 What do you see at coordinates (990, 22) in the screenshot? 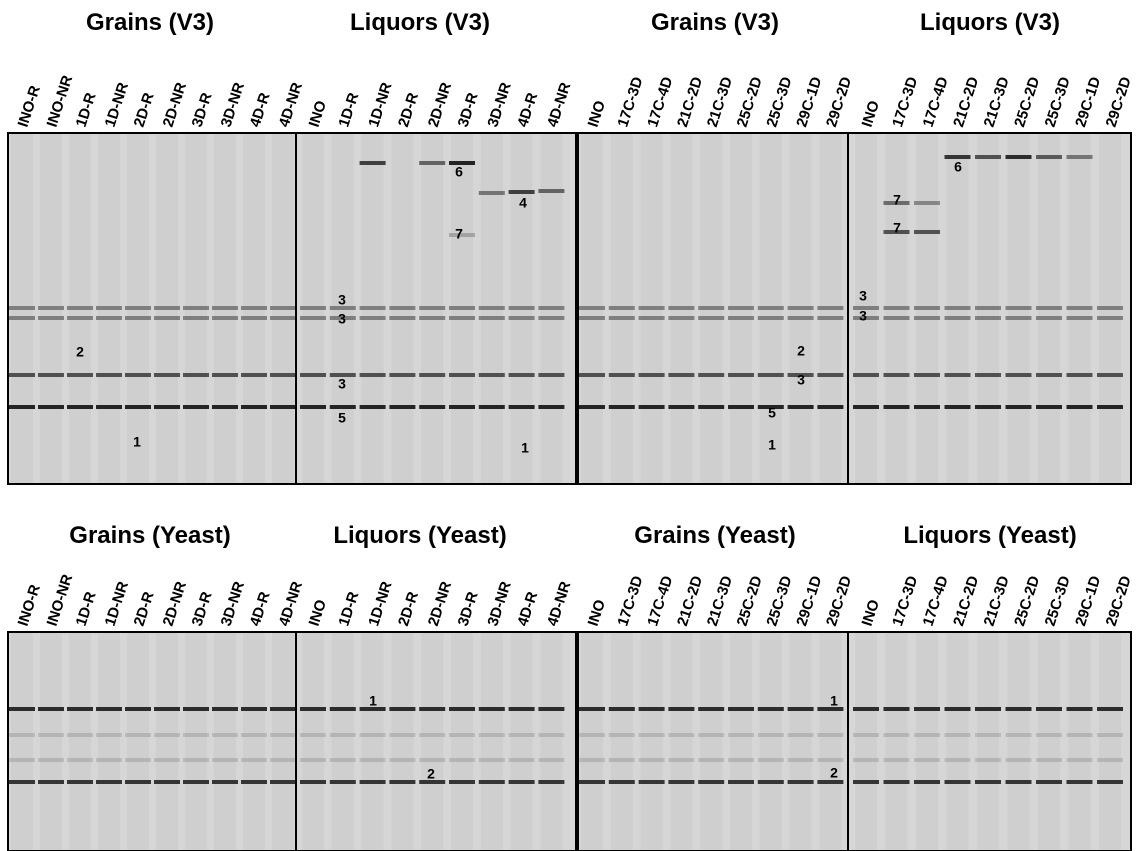
I see `gel-title: Liquors (V3)` at bounding box center [990, 22].